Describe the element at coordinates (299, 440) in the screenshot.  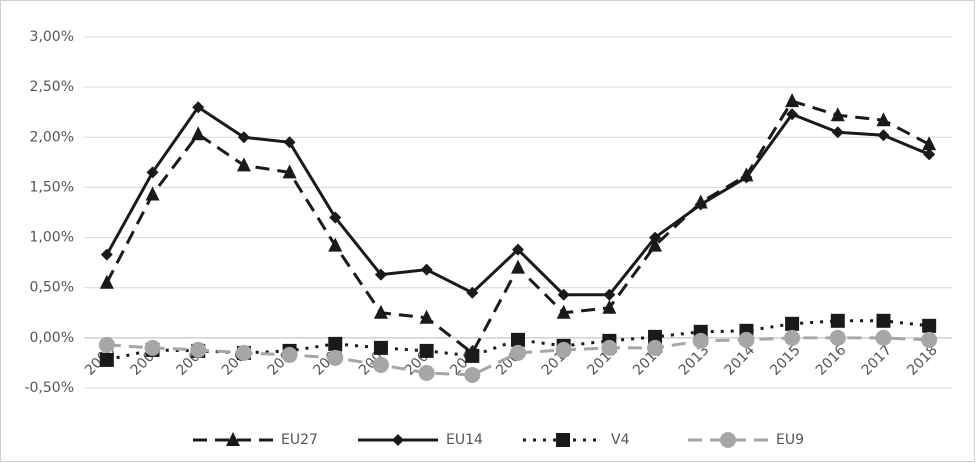
I see `legend-label: EU27` at that location.